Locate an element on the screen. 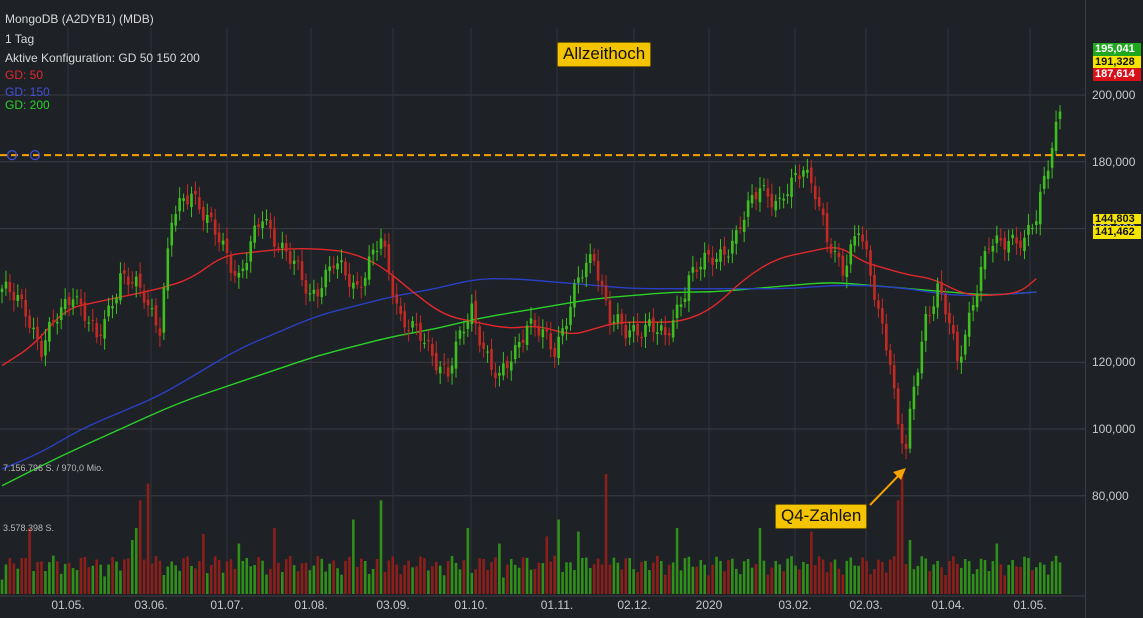 This screenshot has height=618, width=1143. x-tick-label: 03.02. is located at coordinates (794, 605).